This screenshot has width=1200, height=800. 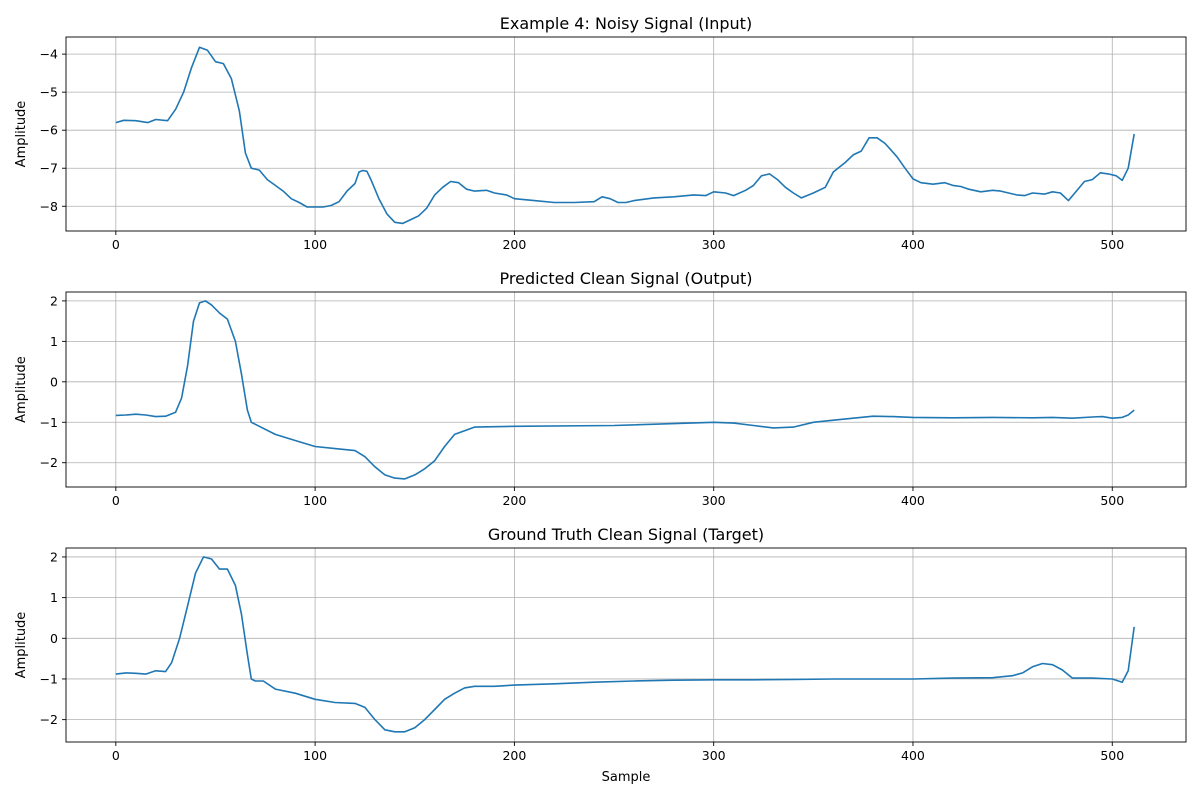 I want to click on chart-title: Ground Truth Clean Signal (Target), so click(x=626, y=534).